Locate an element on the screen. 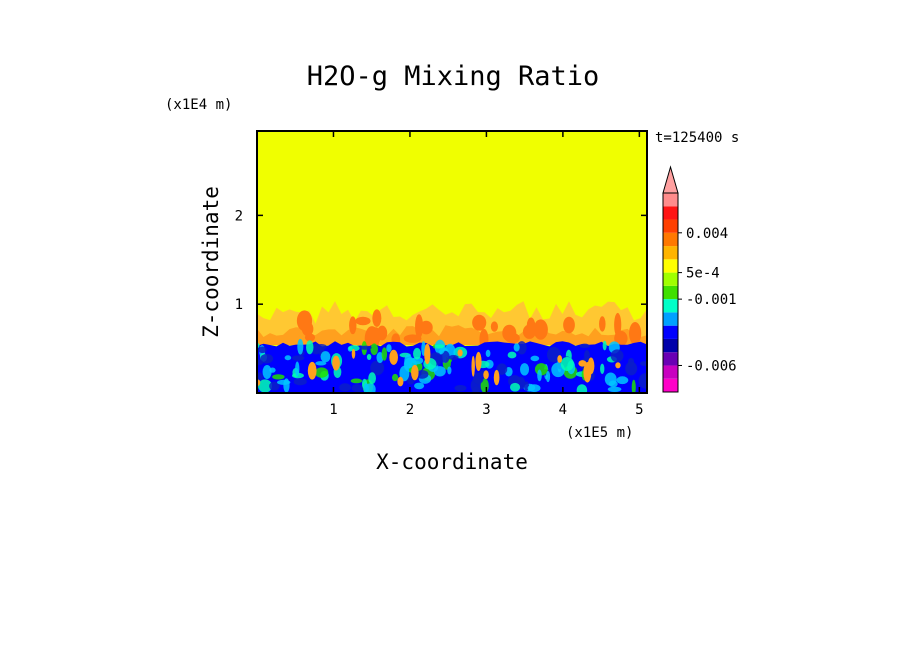 The width and height of the screenshot is (904, 654). x-tick-label: 4 is located at coordinates (563, 410).